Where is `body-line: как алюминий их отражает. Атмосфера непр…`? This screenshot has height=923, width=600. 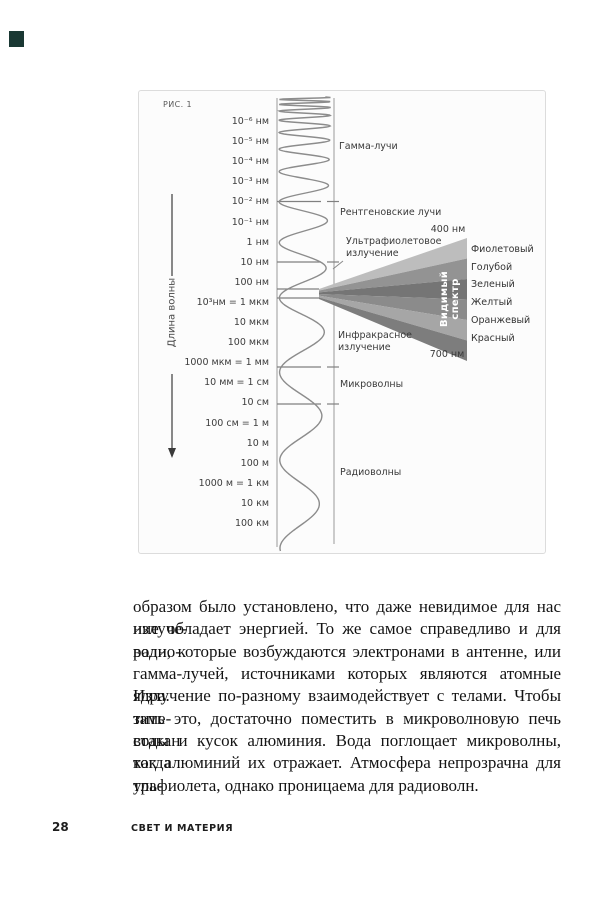
body-line: как алюминий их отражает. Атмосфера непр… is located at coordinates (347, 774).